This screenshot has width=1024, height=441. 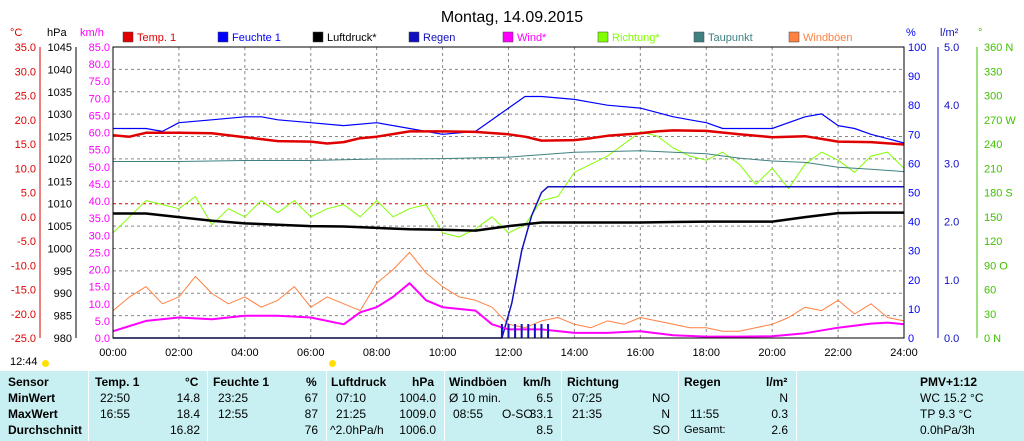 I want to click on rain-tick-label: 0.0, so click(x=951, y=339).